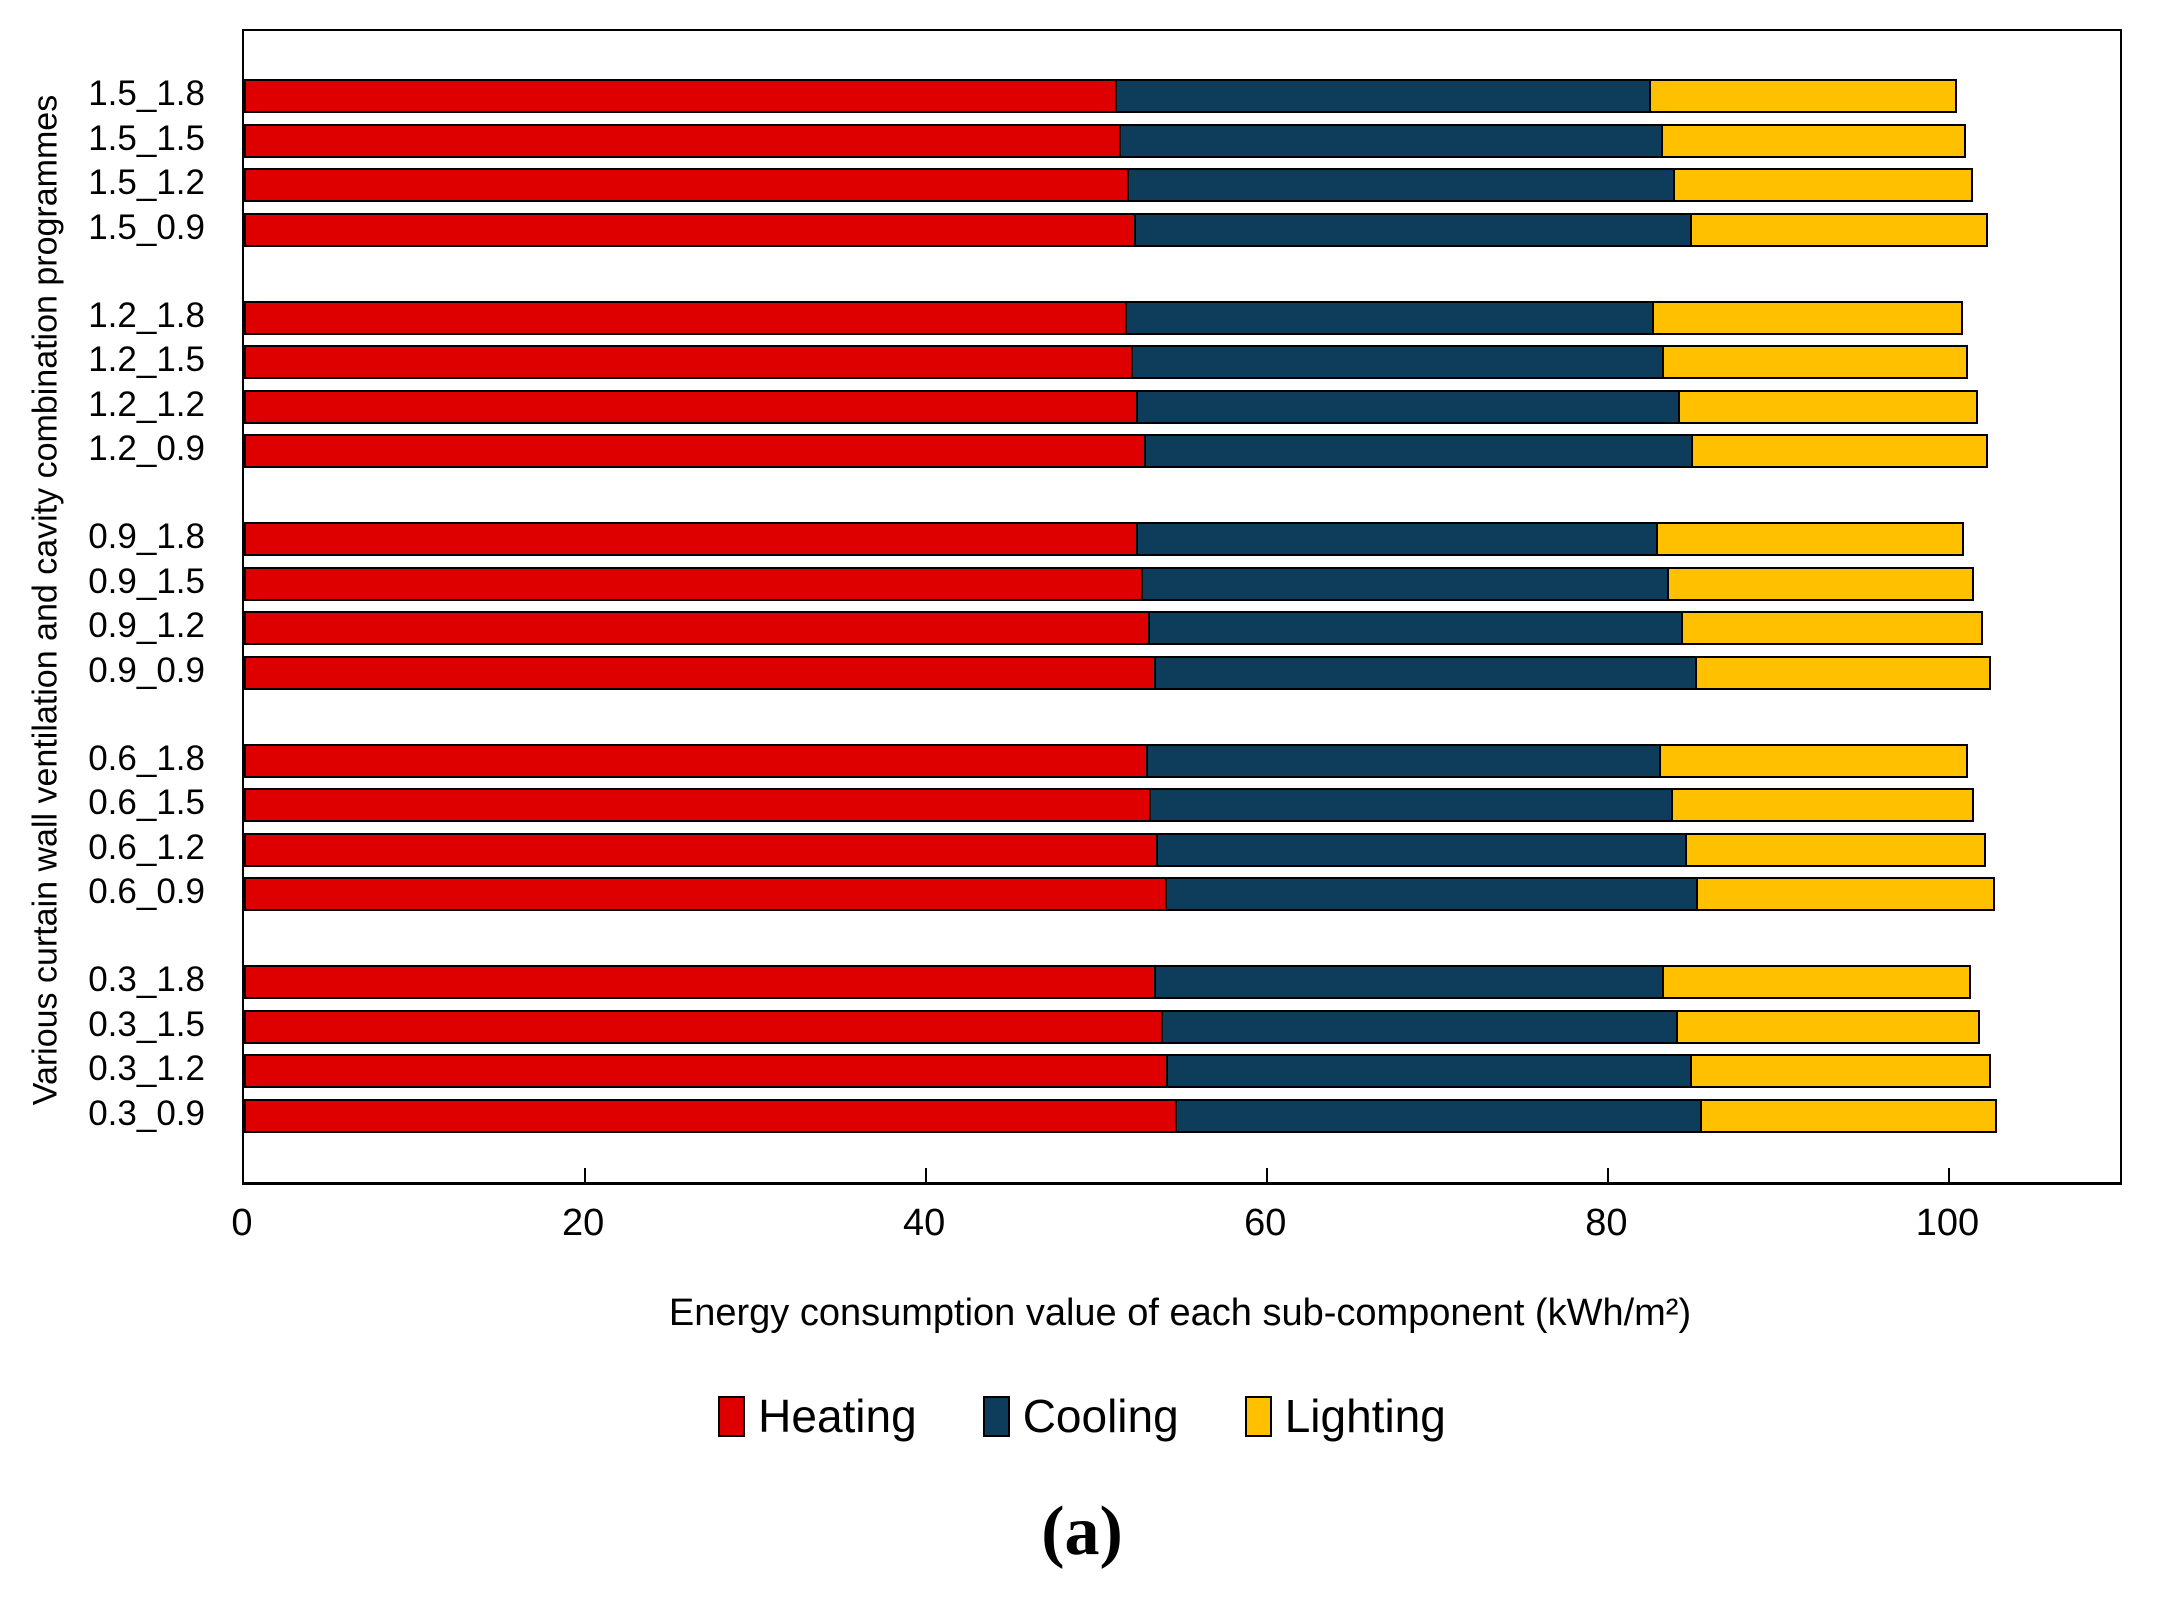 The width and height of the screenshot is (2164, 1613). Describe the element at coordinates (146, 448) in the screenshot. I see `y-tick-label-1.2_0.9: 1.2_0.9` at that location.